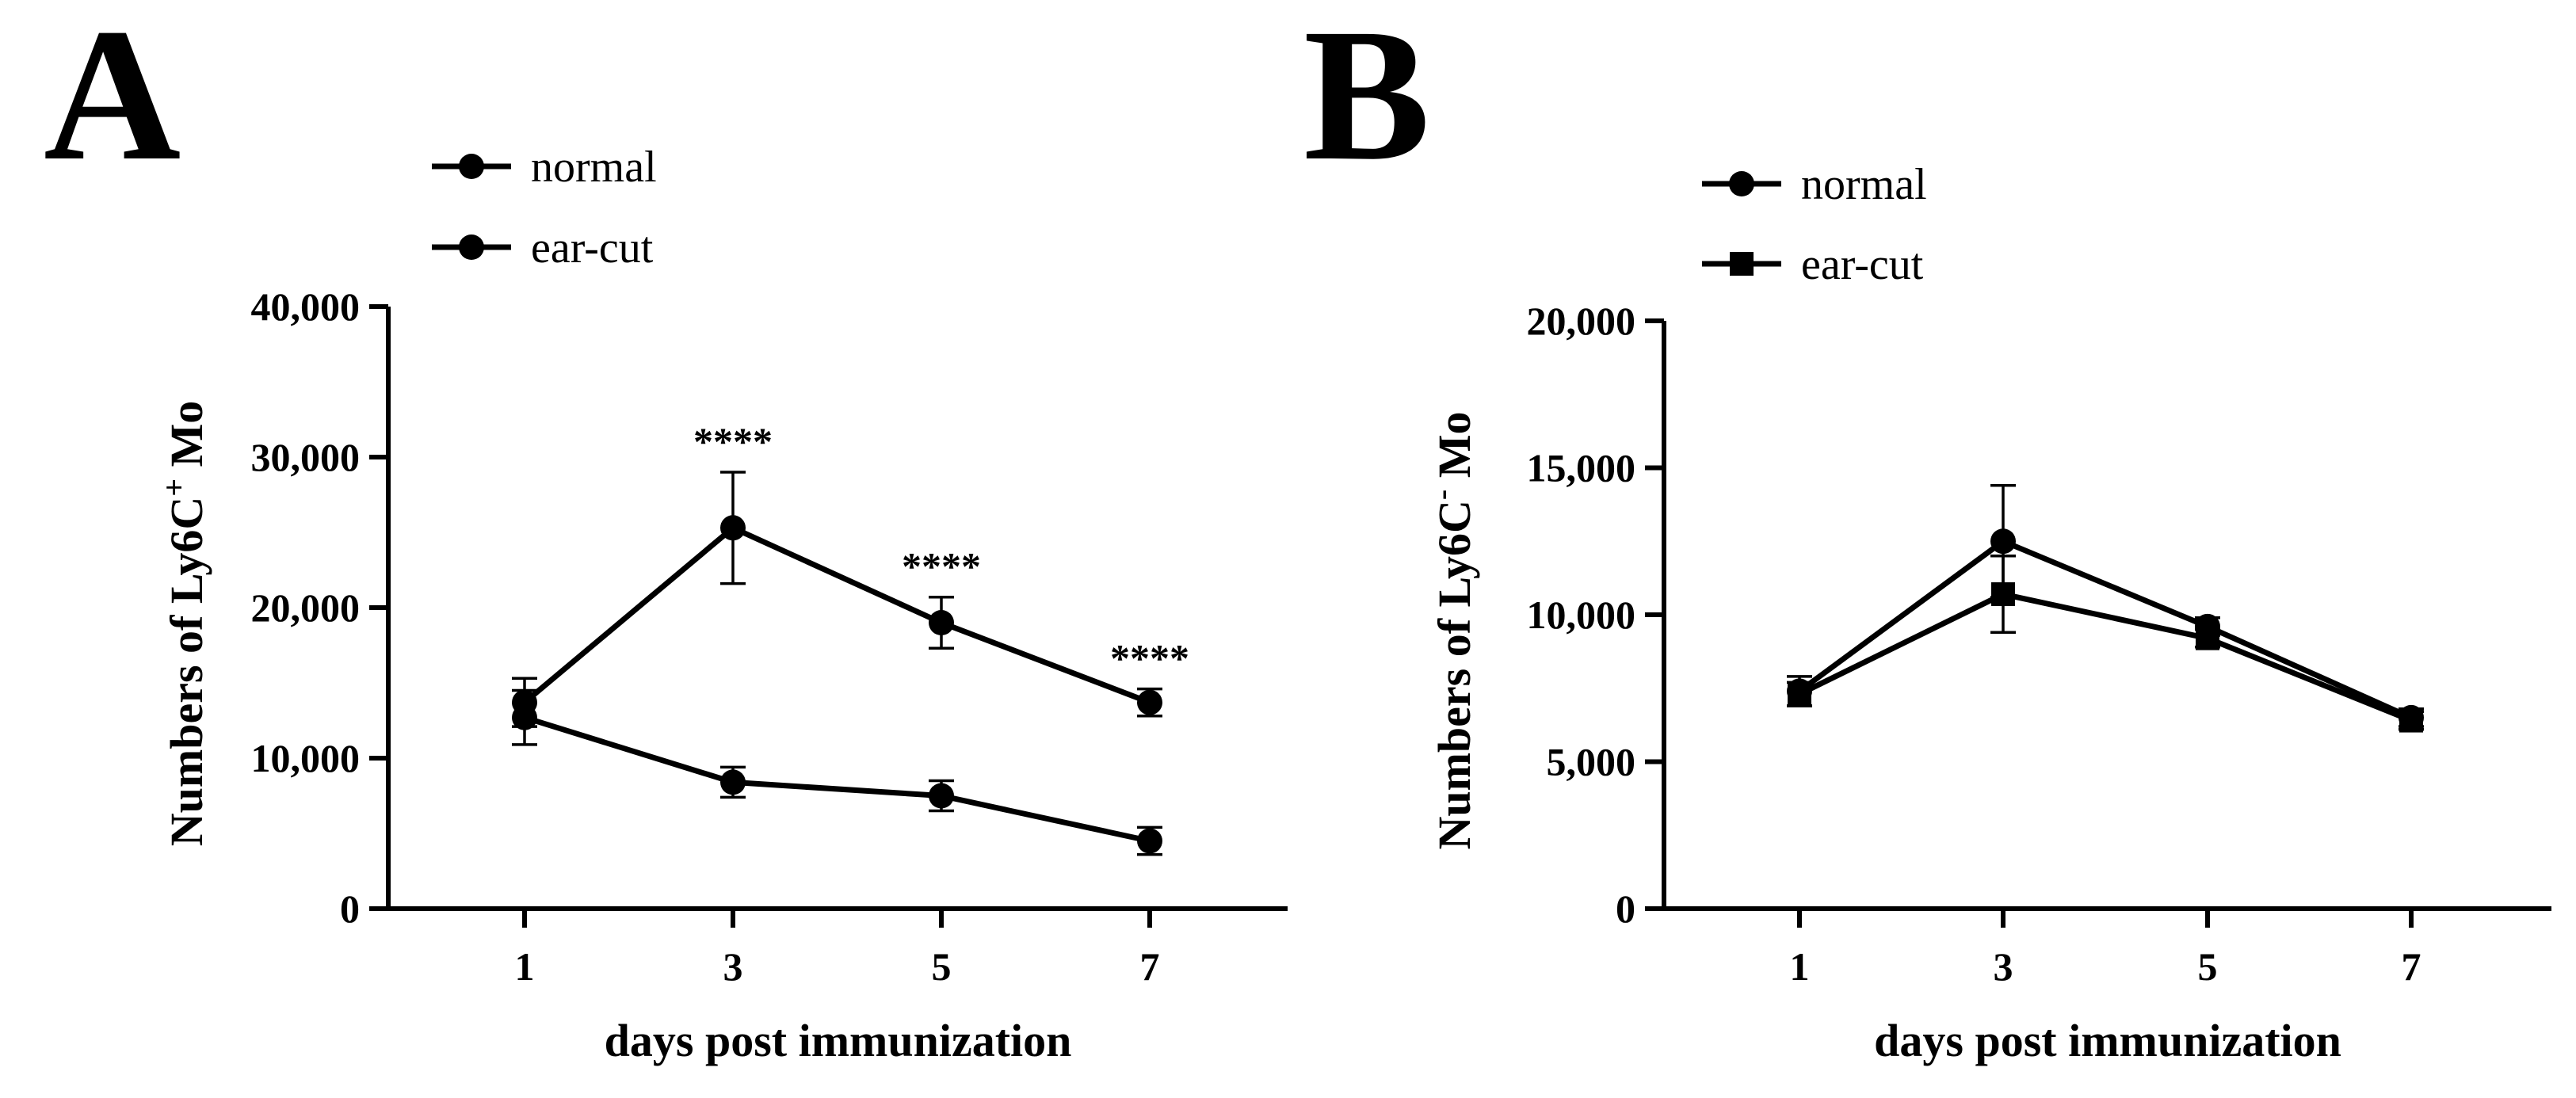 Image resolution: width=2576 pixels, height=1098 pixels. I want to click on x-axis-title-b: days post immunization, so click(2107, 1040).